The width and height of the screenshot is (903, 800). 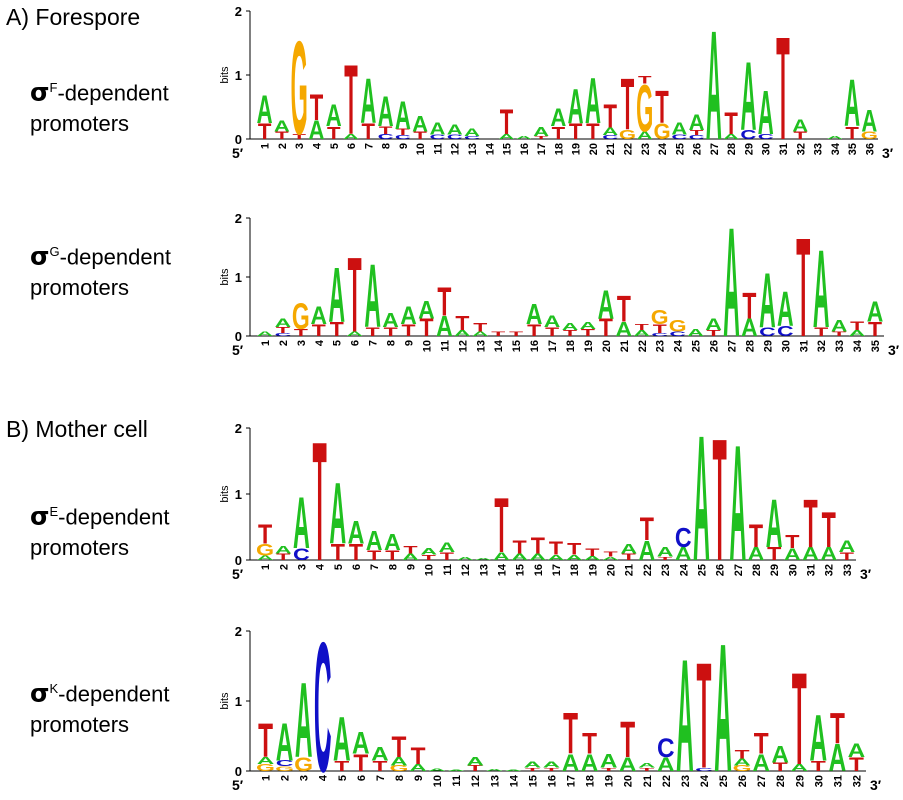 I want to click on position-label: 22, so click(x=667, y=781).